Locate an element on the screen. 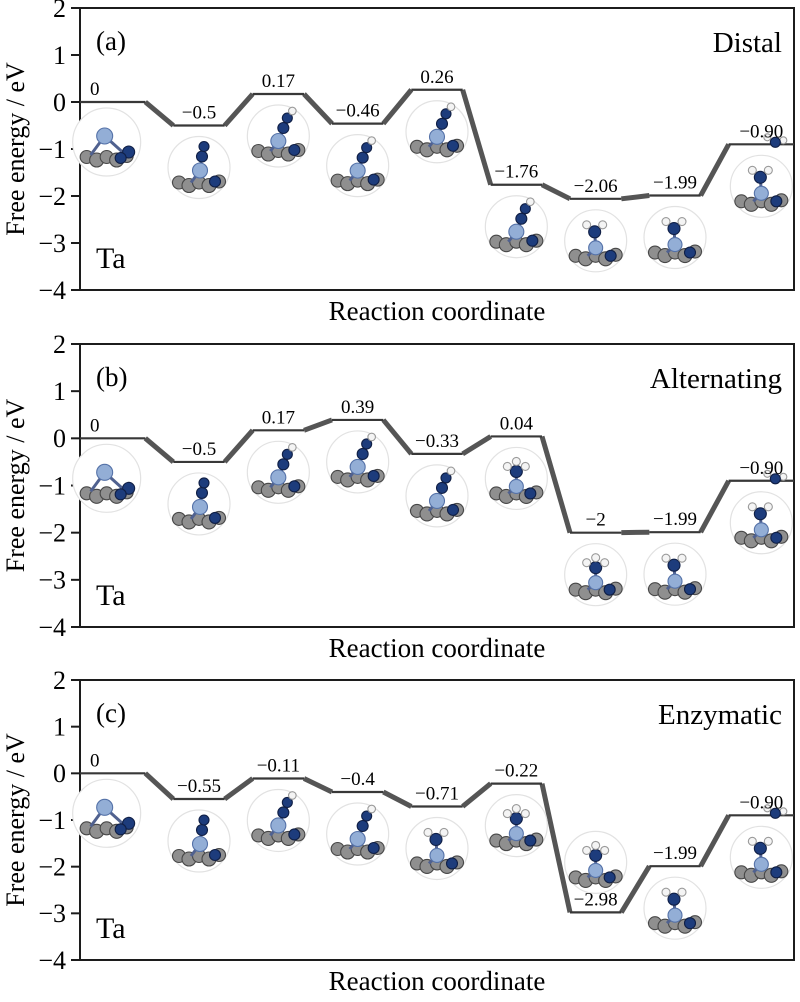 Image resolution: width=800 pixels, height=1002 pixels. panel-letter: (a) is located at coordinates (111, 41).